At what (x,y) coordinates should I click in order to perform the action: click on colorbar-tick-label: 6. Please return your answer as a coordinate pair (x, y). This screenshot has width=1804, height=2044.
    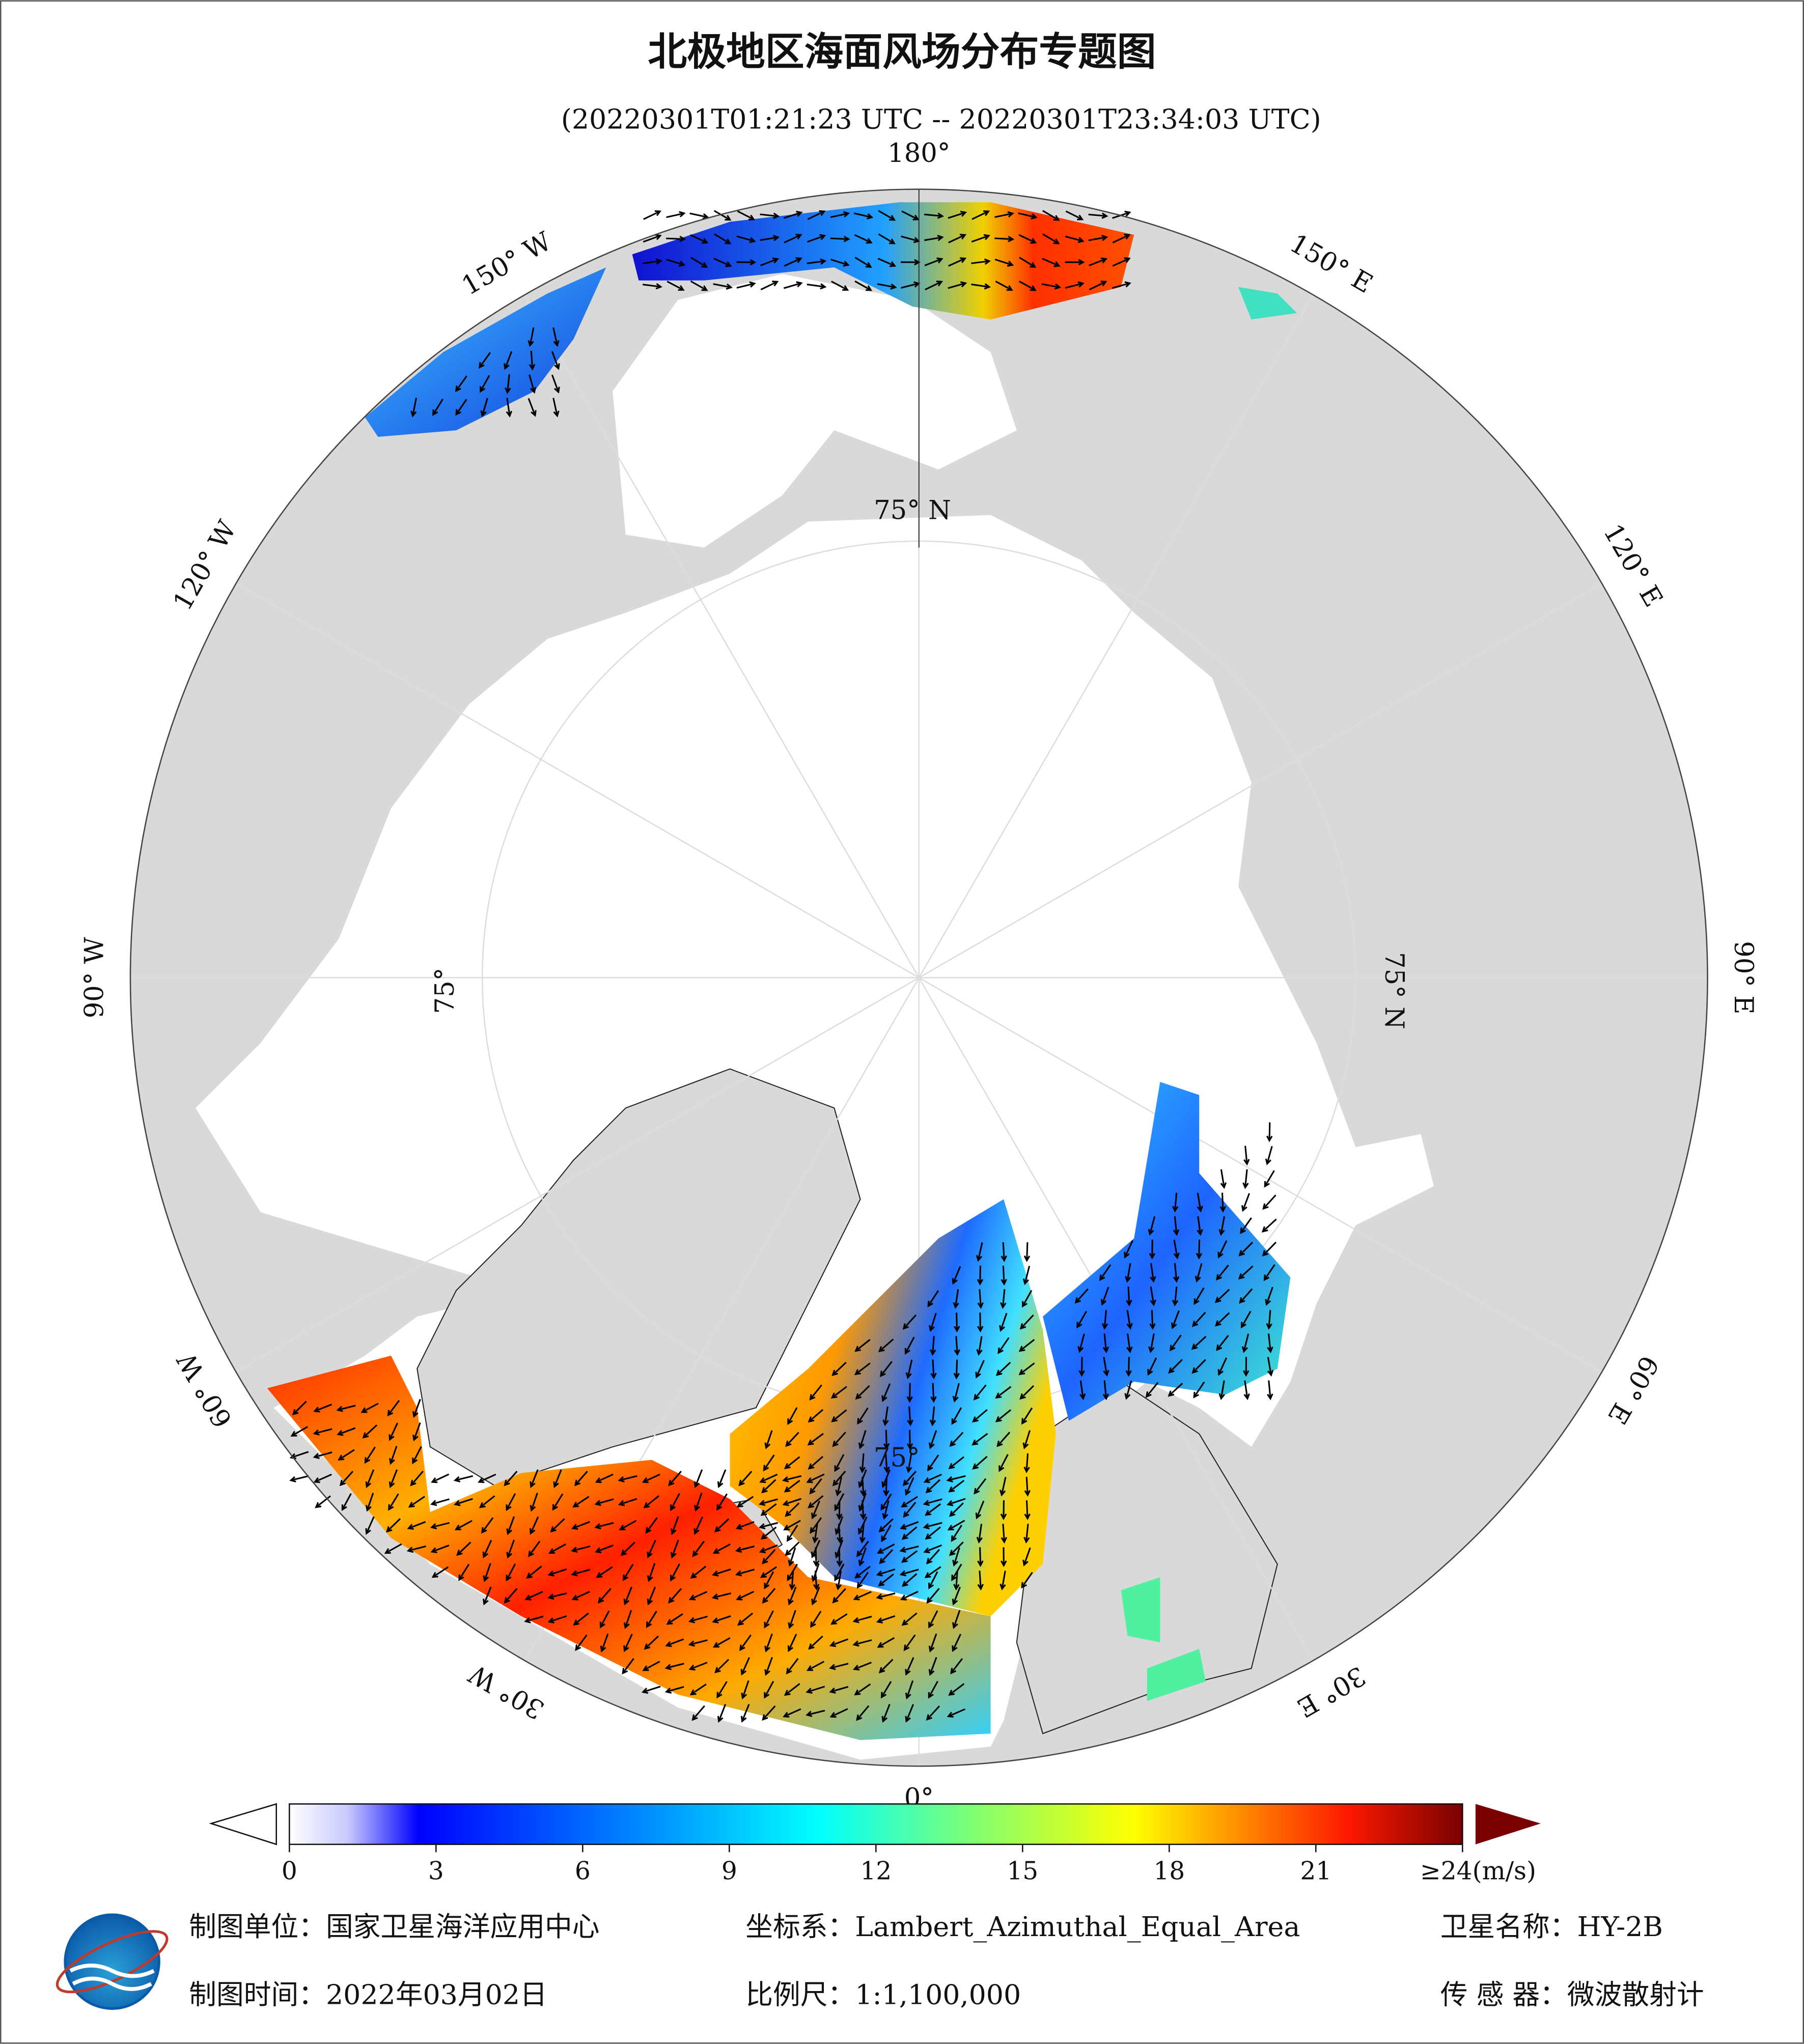
    Looking at the image, I should click on (583, 1871).